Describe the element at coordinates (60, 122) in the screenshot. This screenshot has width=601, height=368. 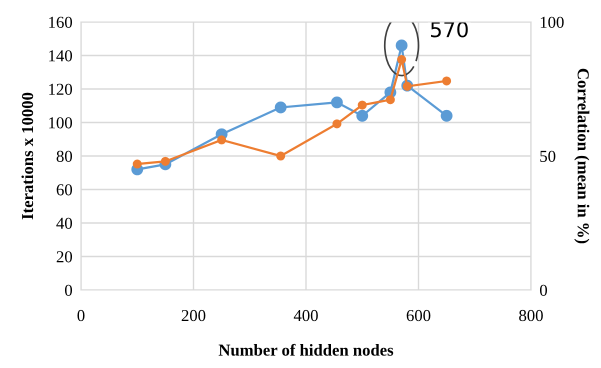
I see `y-tick-label: 100` at that location.